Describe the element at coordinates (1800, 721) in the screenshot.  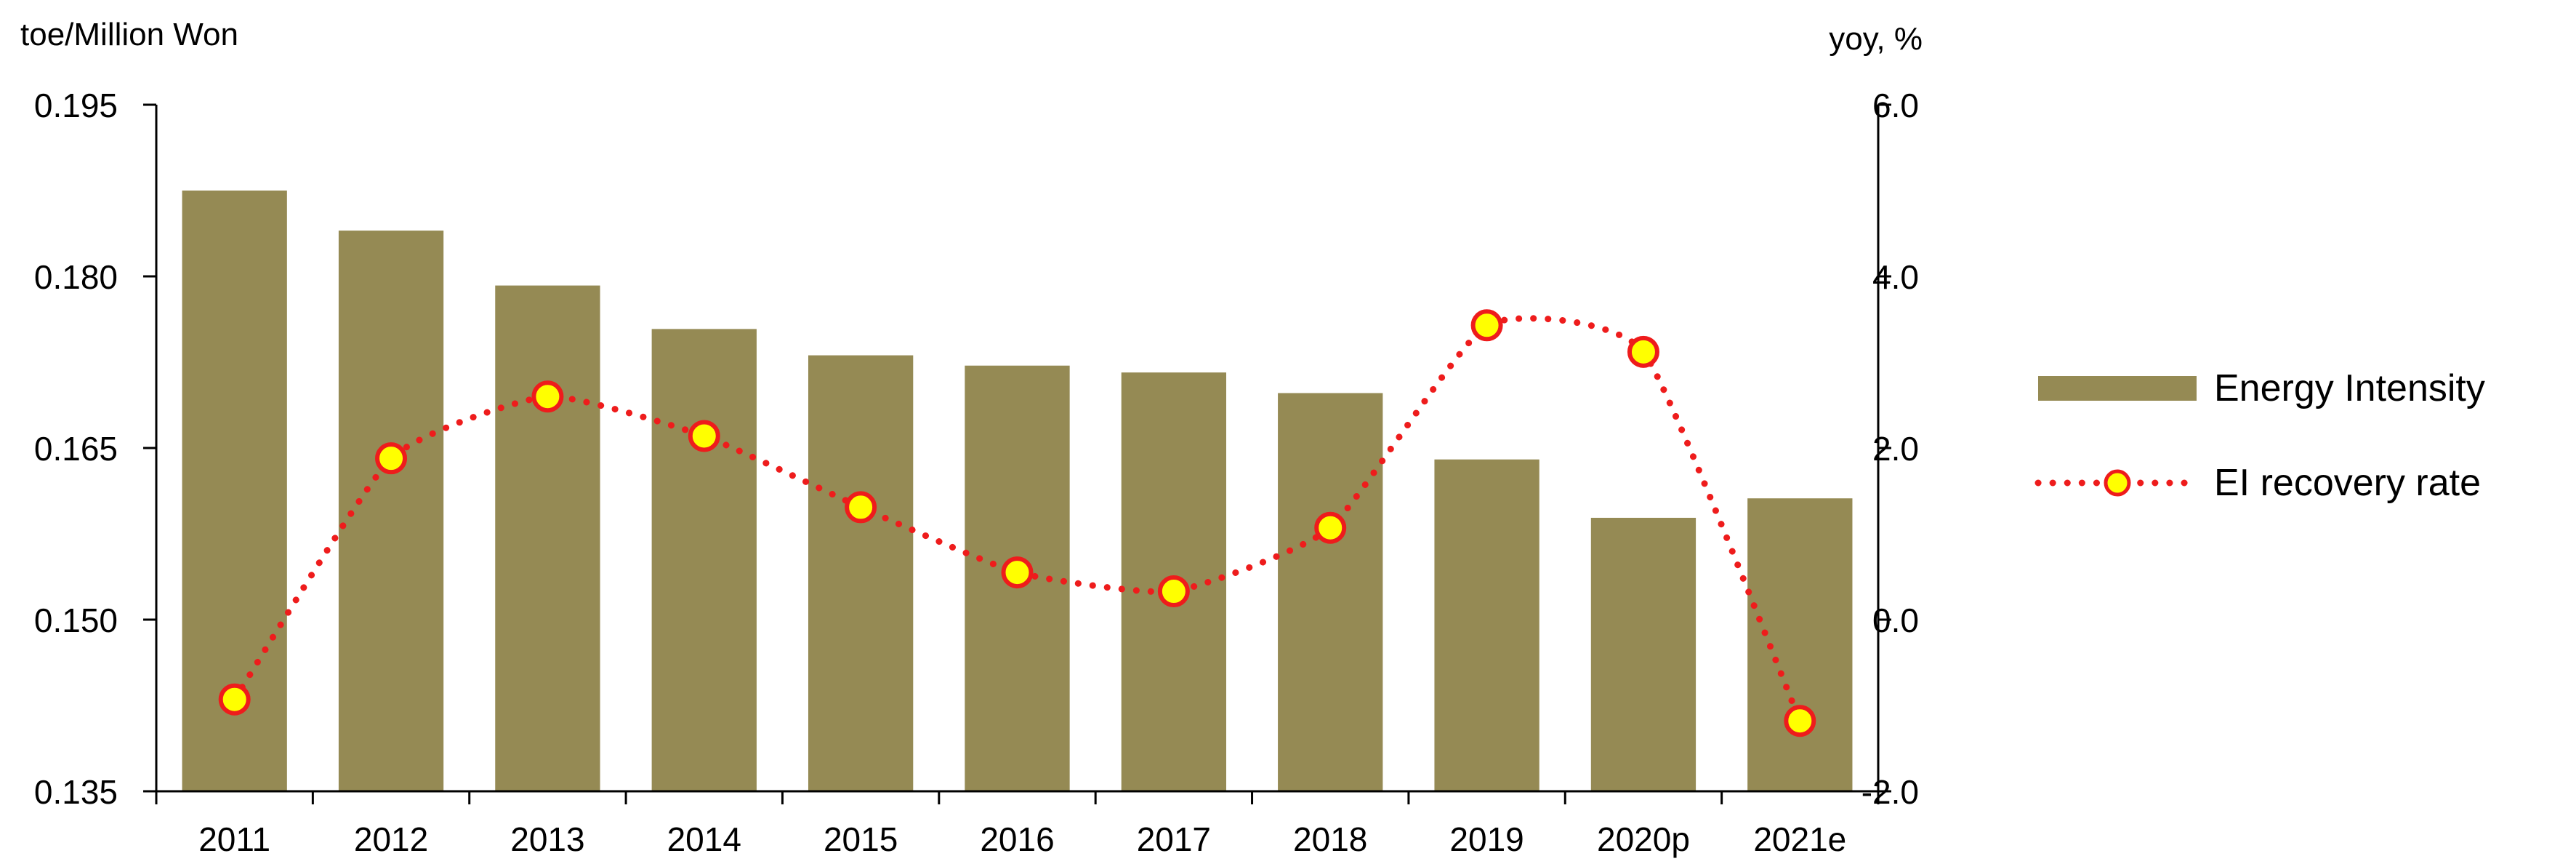
I see `ei-recovery-point-2021e` at that location.